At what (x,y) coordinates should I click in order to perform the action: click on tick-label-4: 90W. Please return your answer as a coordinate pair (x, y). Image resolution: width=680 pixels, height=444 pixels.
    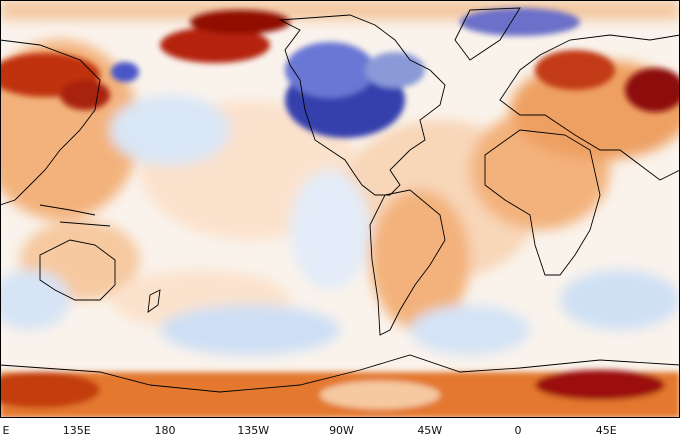
    Looking at the image, I should click on (341, 430).